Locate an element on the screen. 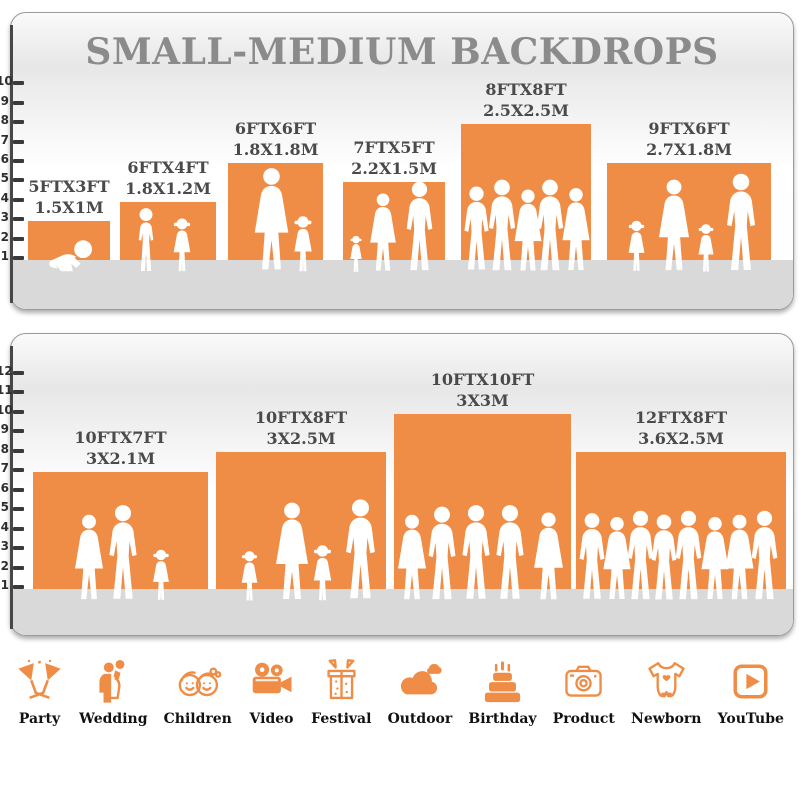 The height and width of the screenshot is (800, 800). children-icon is located at coordinates (200, 682).